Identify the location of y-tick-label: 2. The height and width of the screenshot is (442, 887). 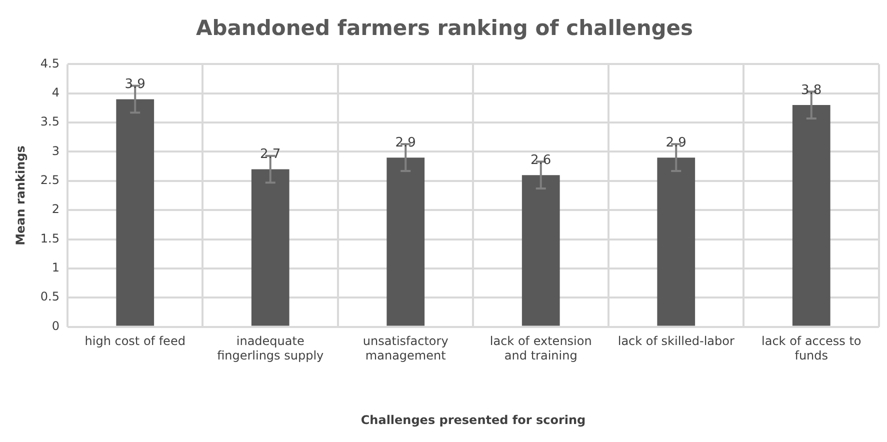
(56, 209).